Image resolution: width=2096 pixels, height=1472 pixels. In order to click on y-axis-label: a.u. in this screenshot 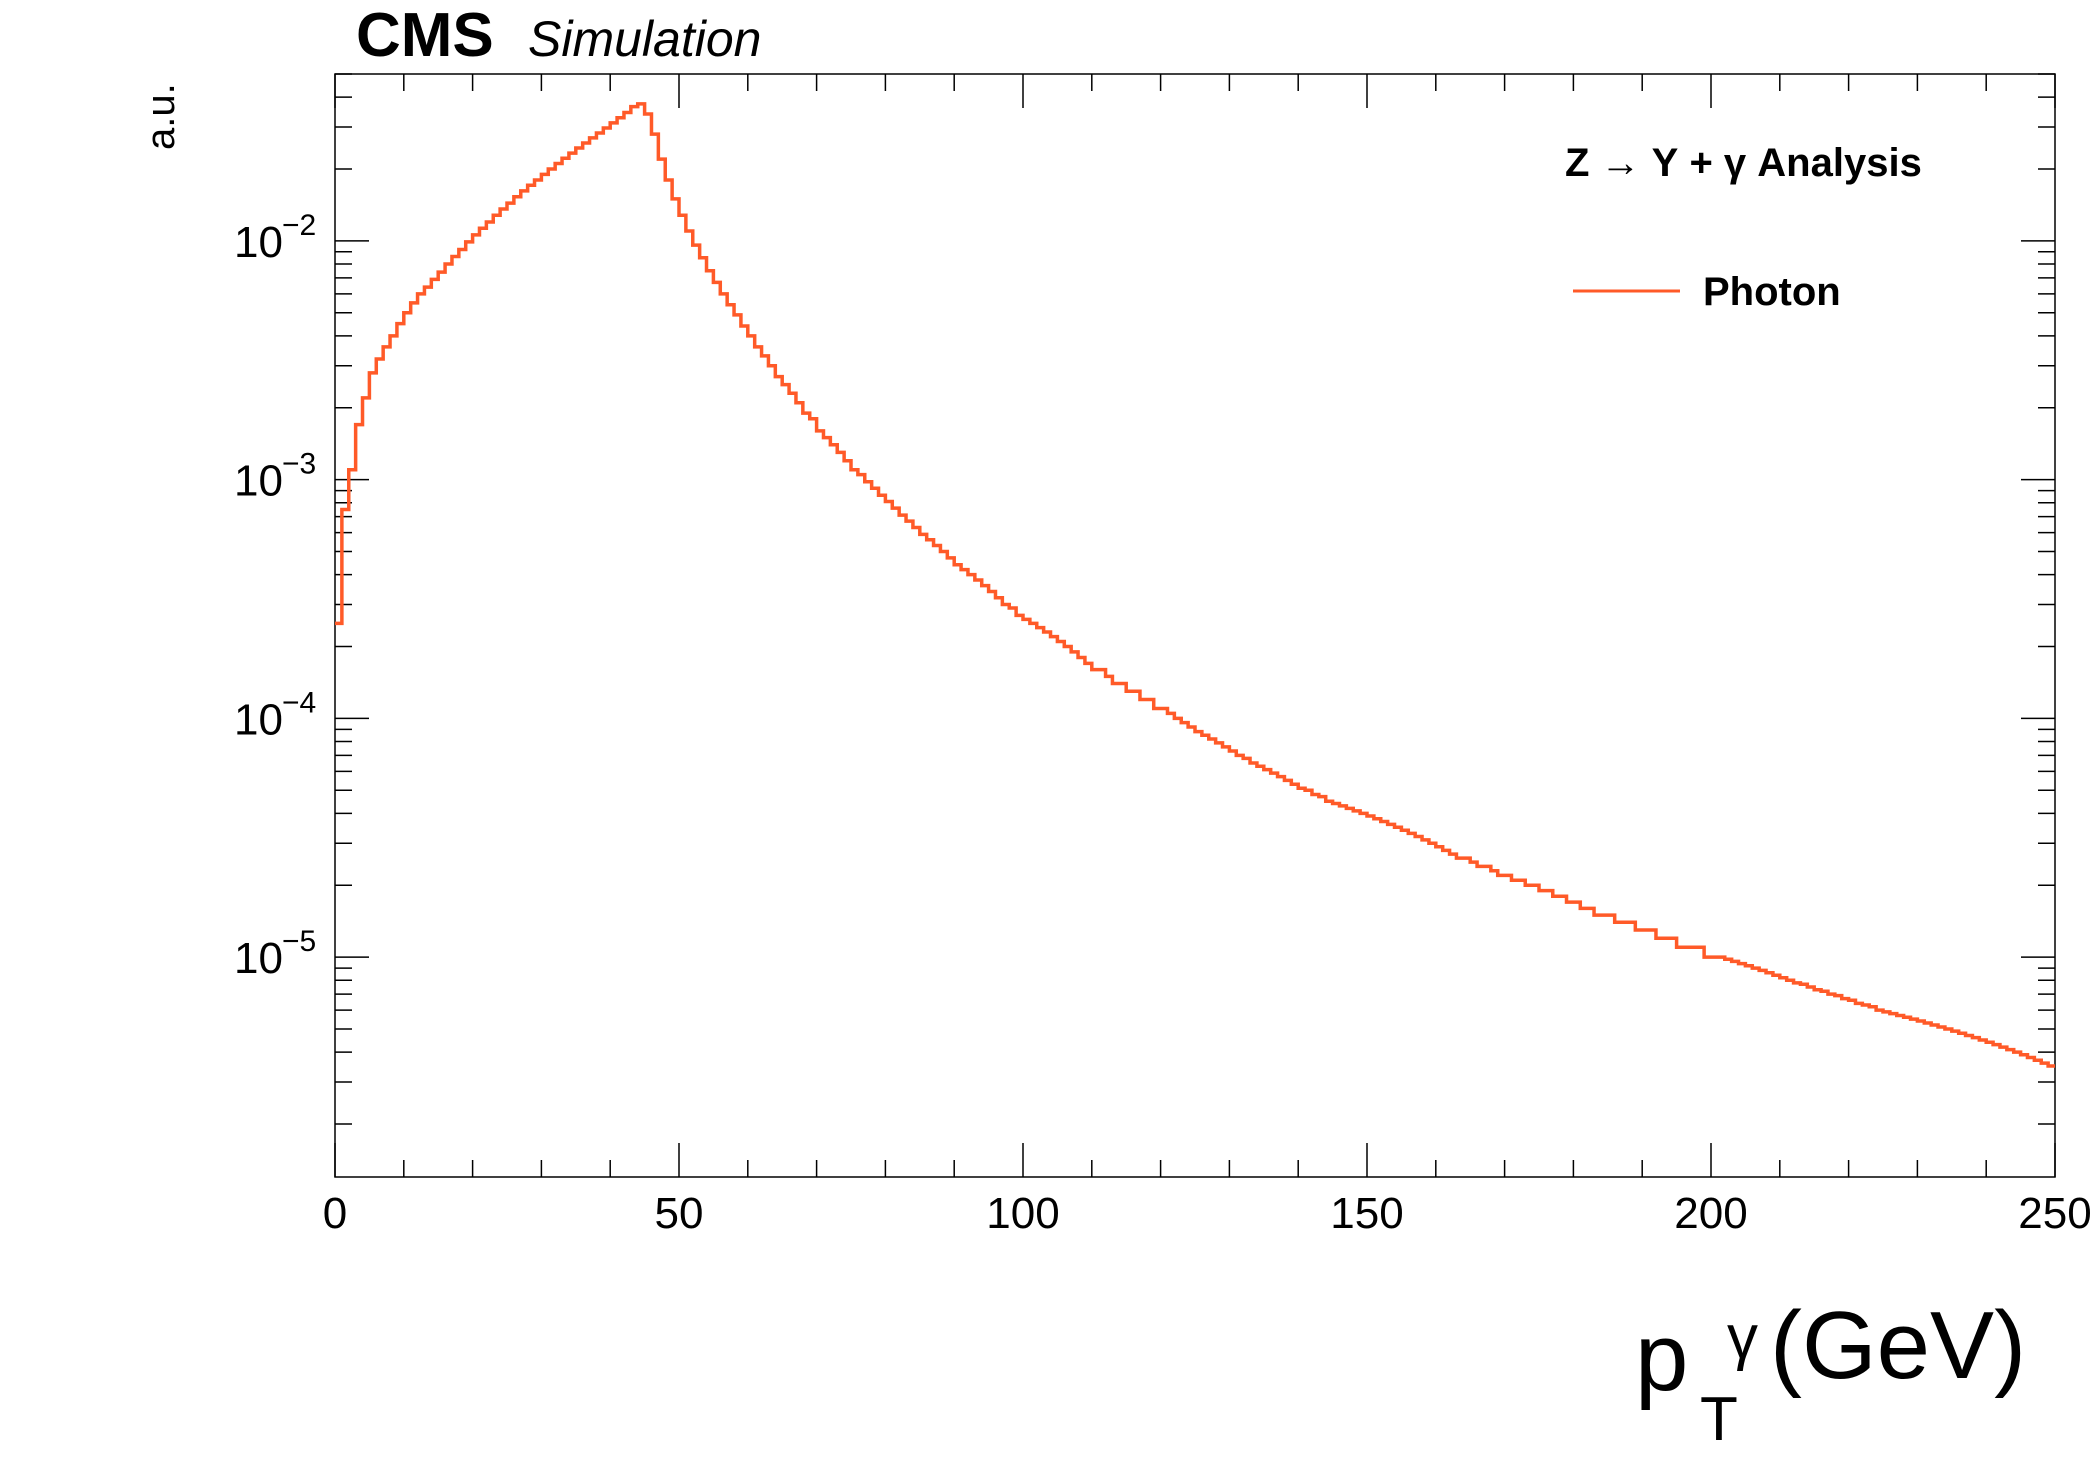, I will do `click(161, 116)`.